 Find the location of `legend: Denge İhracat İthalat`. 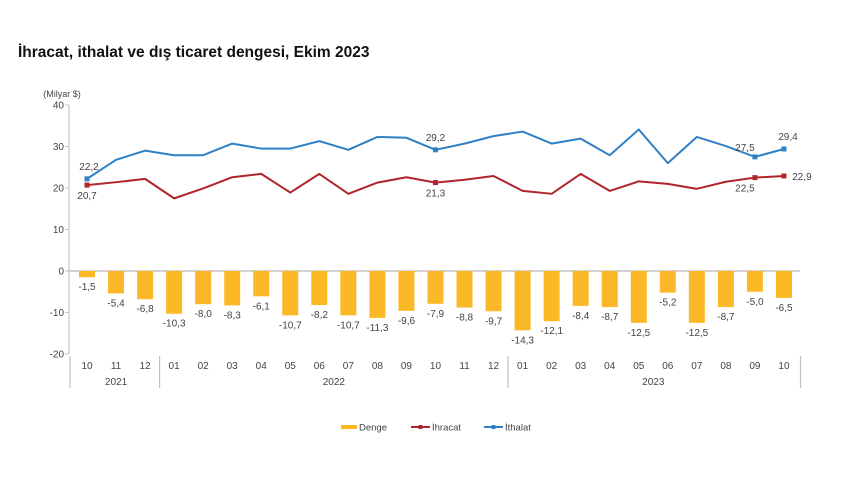

legend: Denge İhracat İthalat is located at coordinates (436, 428).